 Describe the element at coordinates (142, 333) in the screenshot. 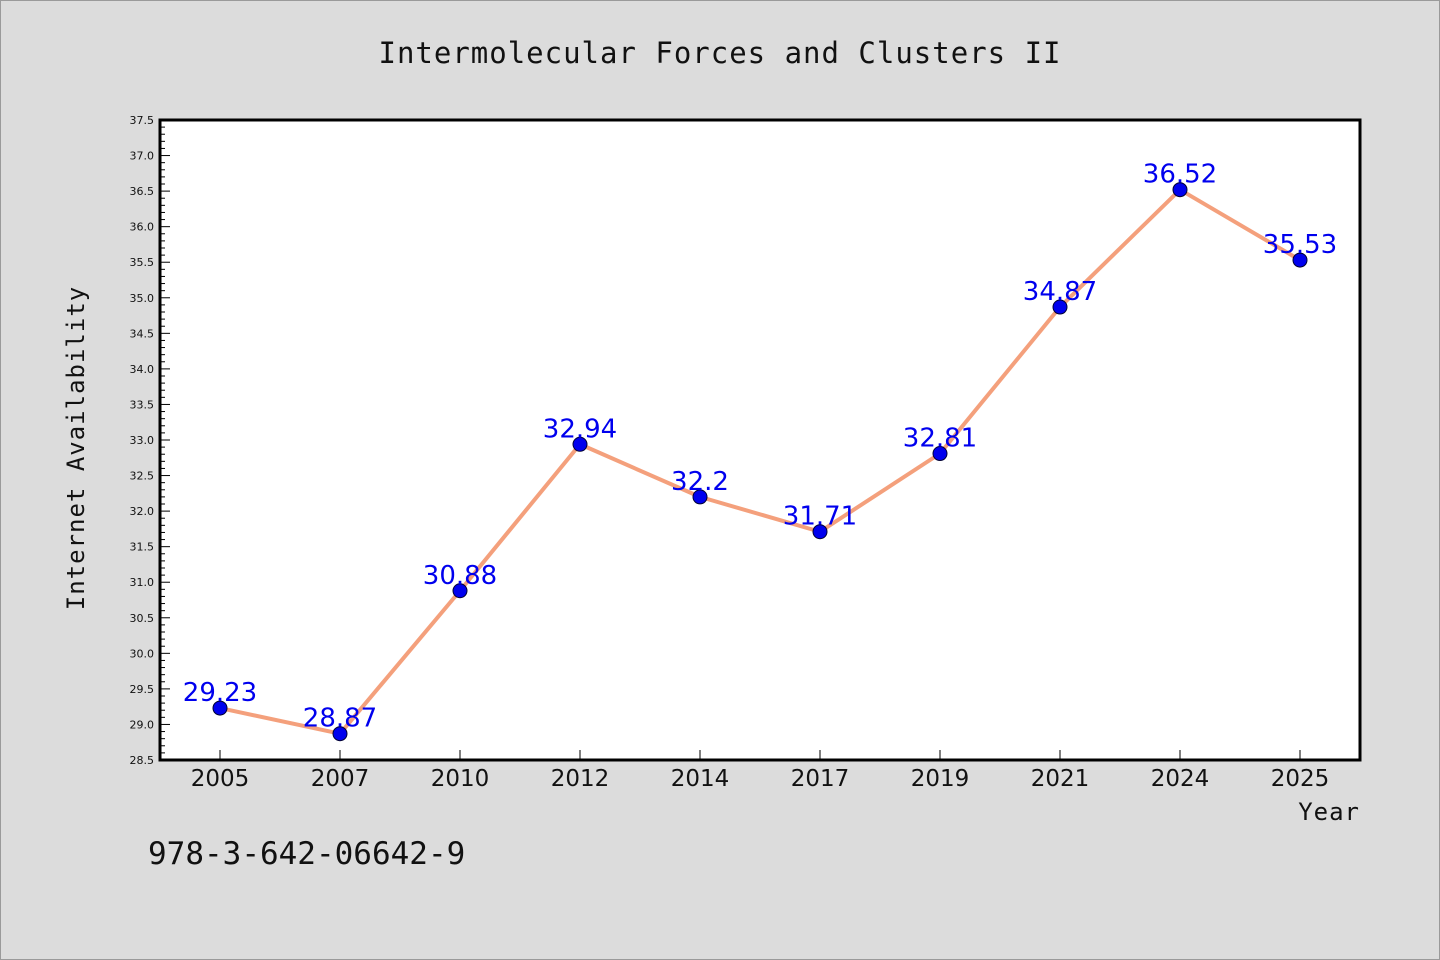

I see `y-tick-label: 34.5` at that location.